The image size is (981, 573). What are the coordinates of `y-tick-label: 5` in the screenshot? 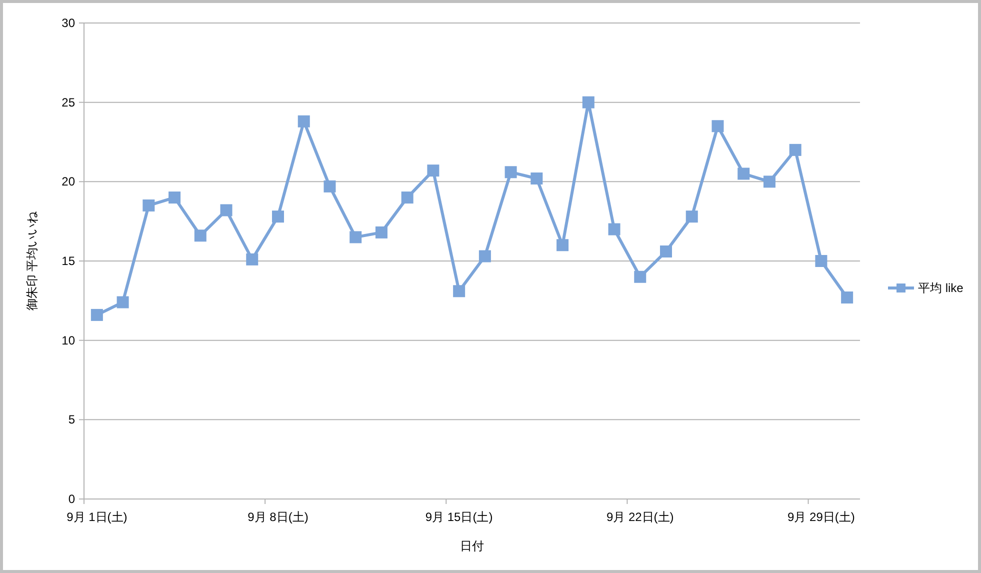 It's located at (72, 419).